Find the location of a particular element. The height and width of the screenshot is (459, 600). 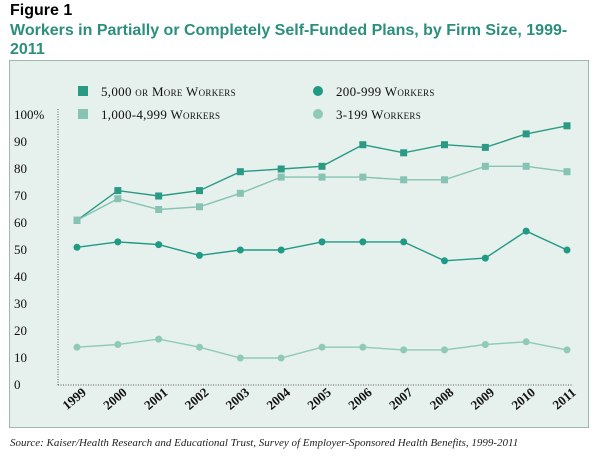

y-tick-label: 20 is located at coordinates (20, 330).